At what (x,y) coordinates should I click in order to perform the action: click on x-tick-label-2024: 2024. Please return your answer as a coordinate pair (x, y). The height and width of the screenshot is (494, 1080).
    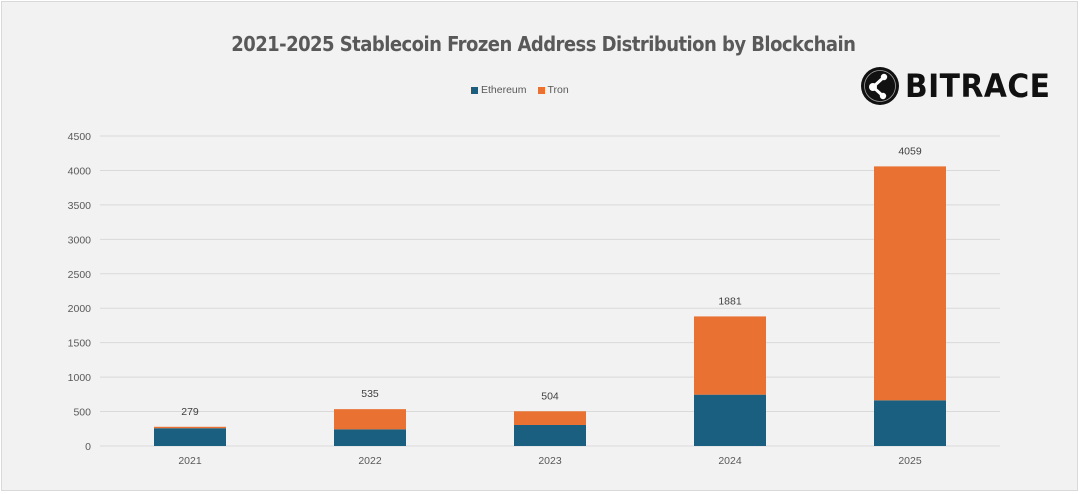
    Looking at the image, I should click on (730, 461).